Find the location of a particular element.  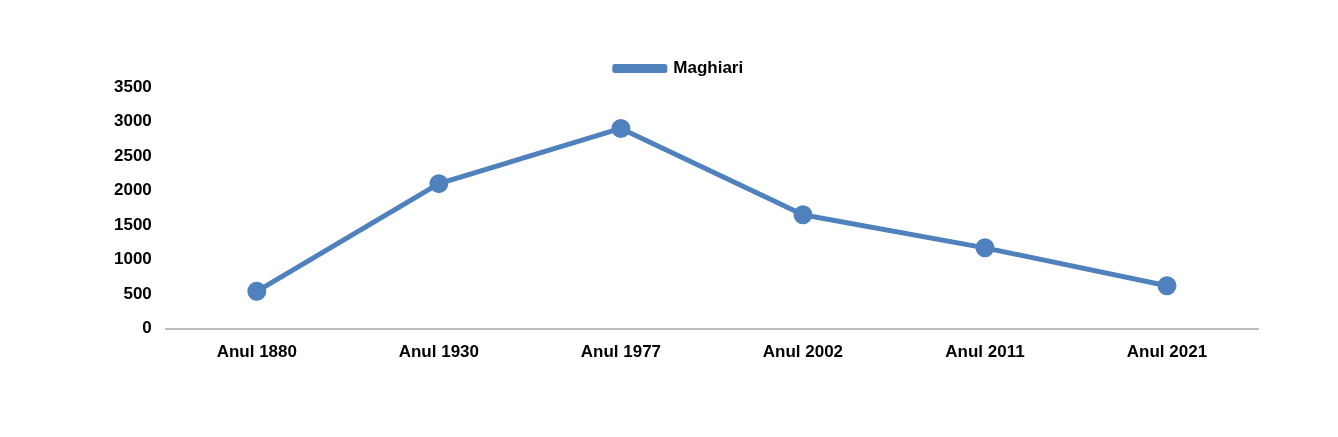

x-tick-label: Anul 2002 is located at coordinates (803, 352).